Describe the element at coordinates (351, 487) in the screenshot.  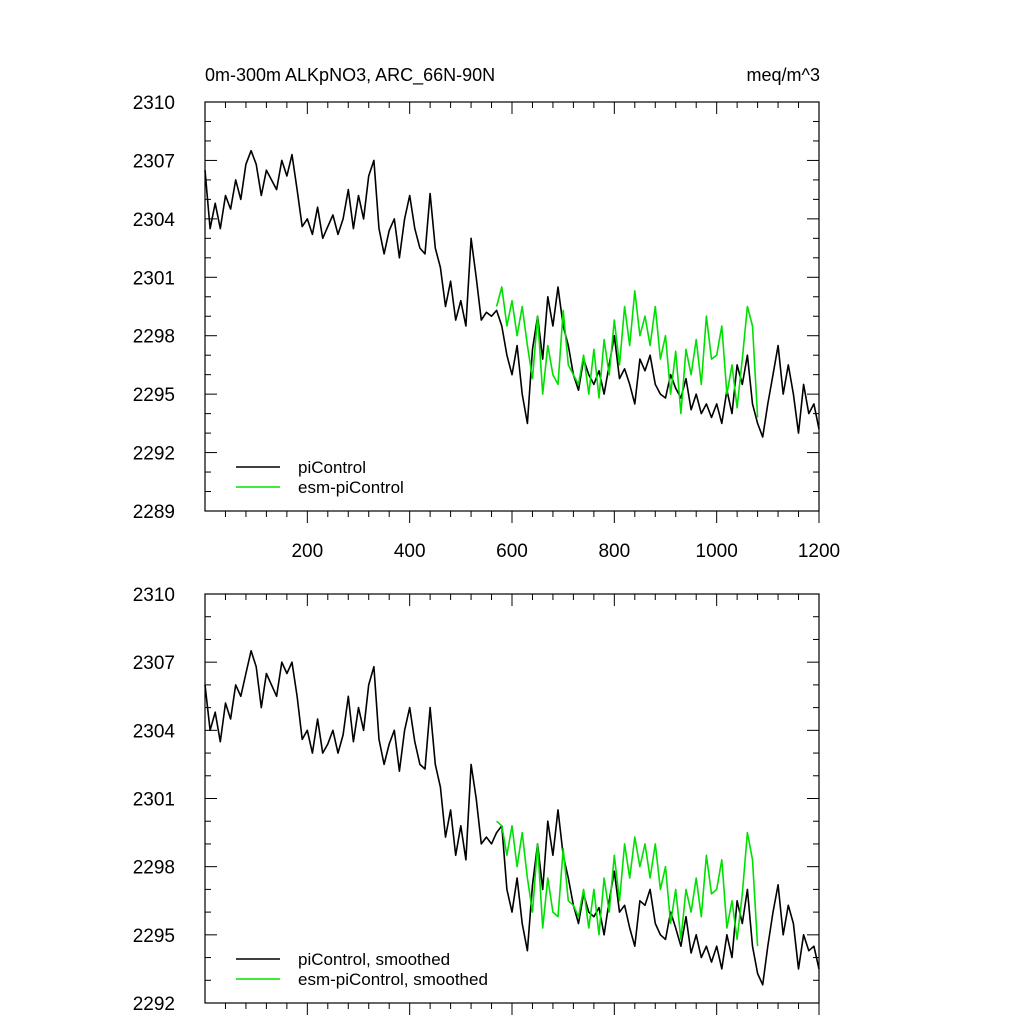
I see `legend-label: esm-piControl` at that location.